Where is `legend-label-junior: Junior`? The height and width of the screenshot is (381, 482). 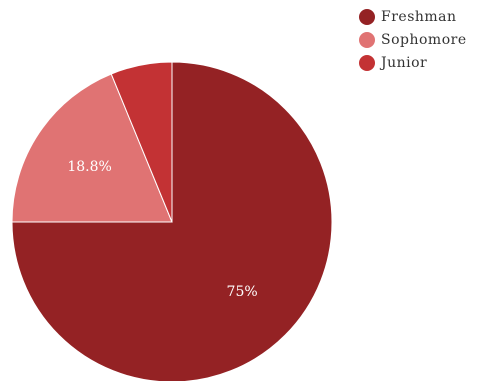 legend-label-junior: Junior is located at coordinates (404, 62).